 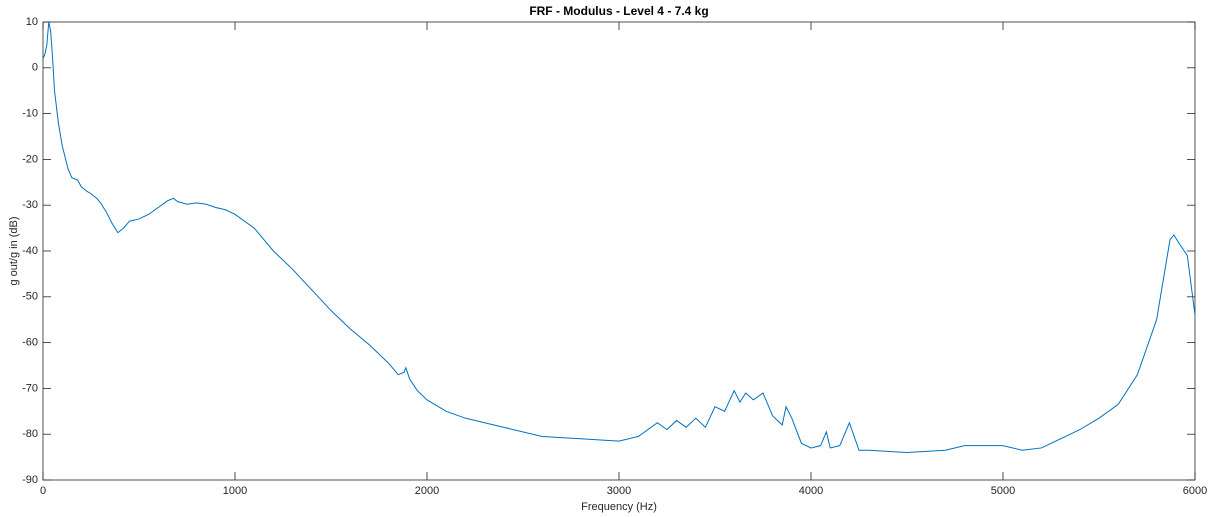 I want to click on x-tick-label: 6000, so click(x=1195, y=491).